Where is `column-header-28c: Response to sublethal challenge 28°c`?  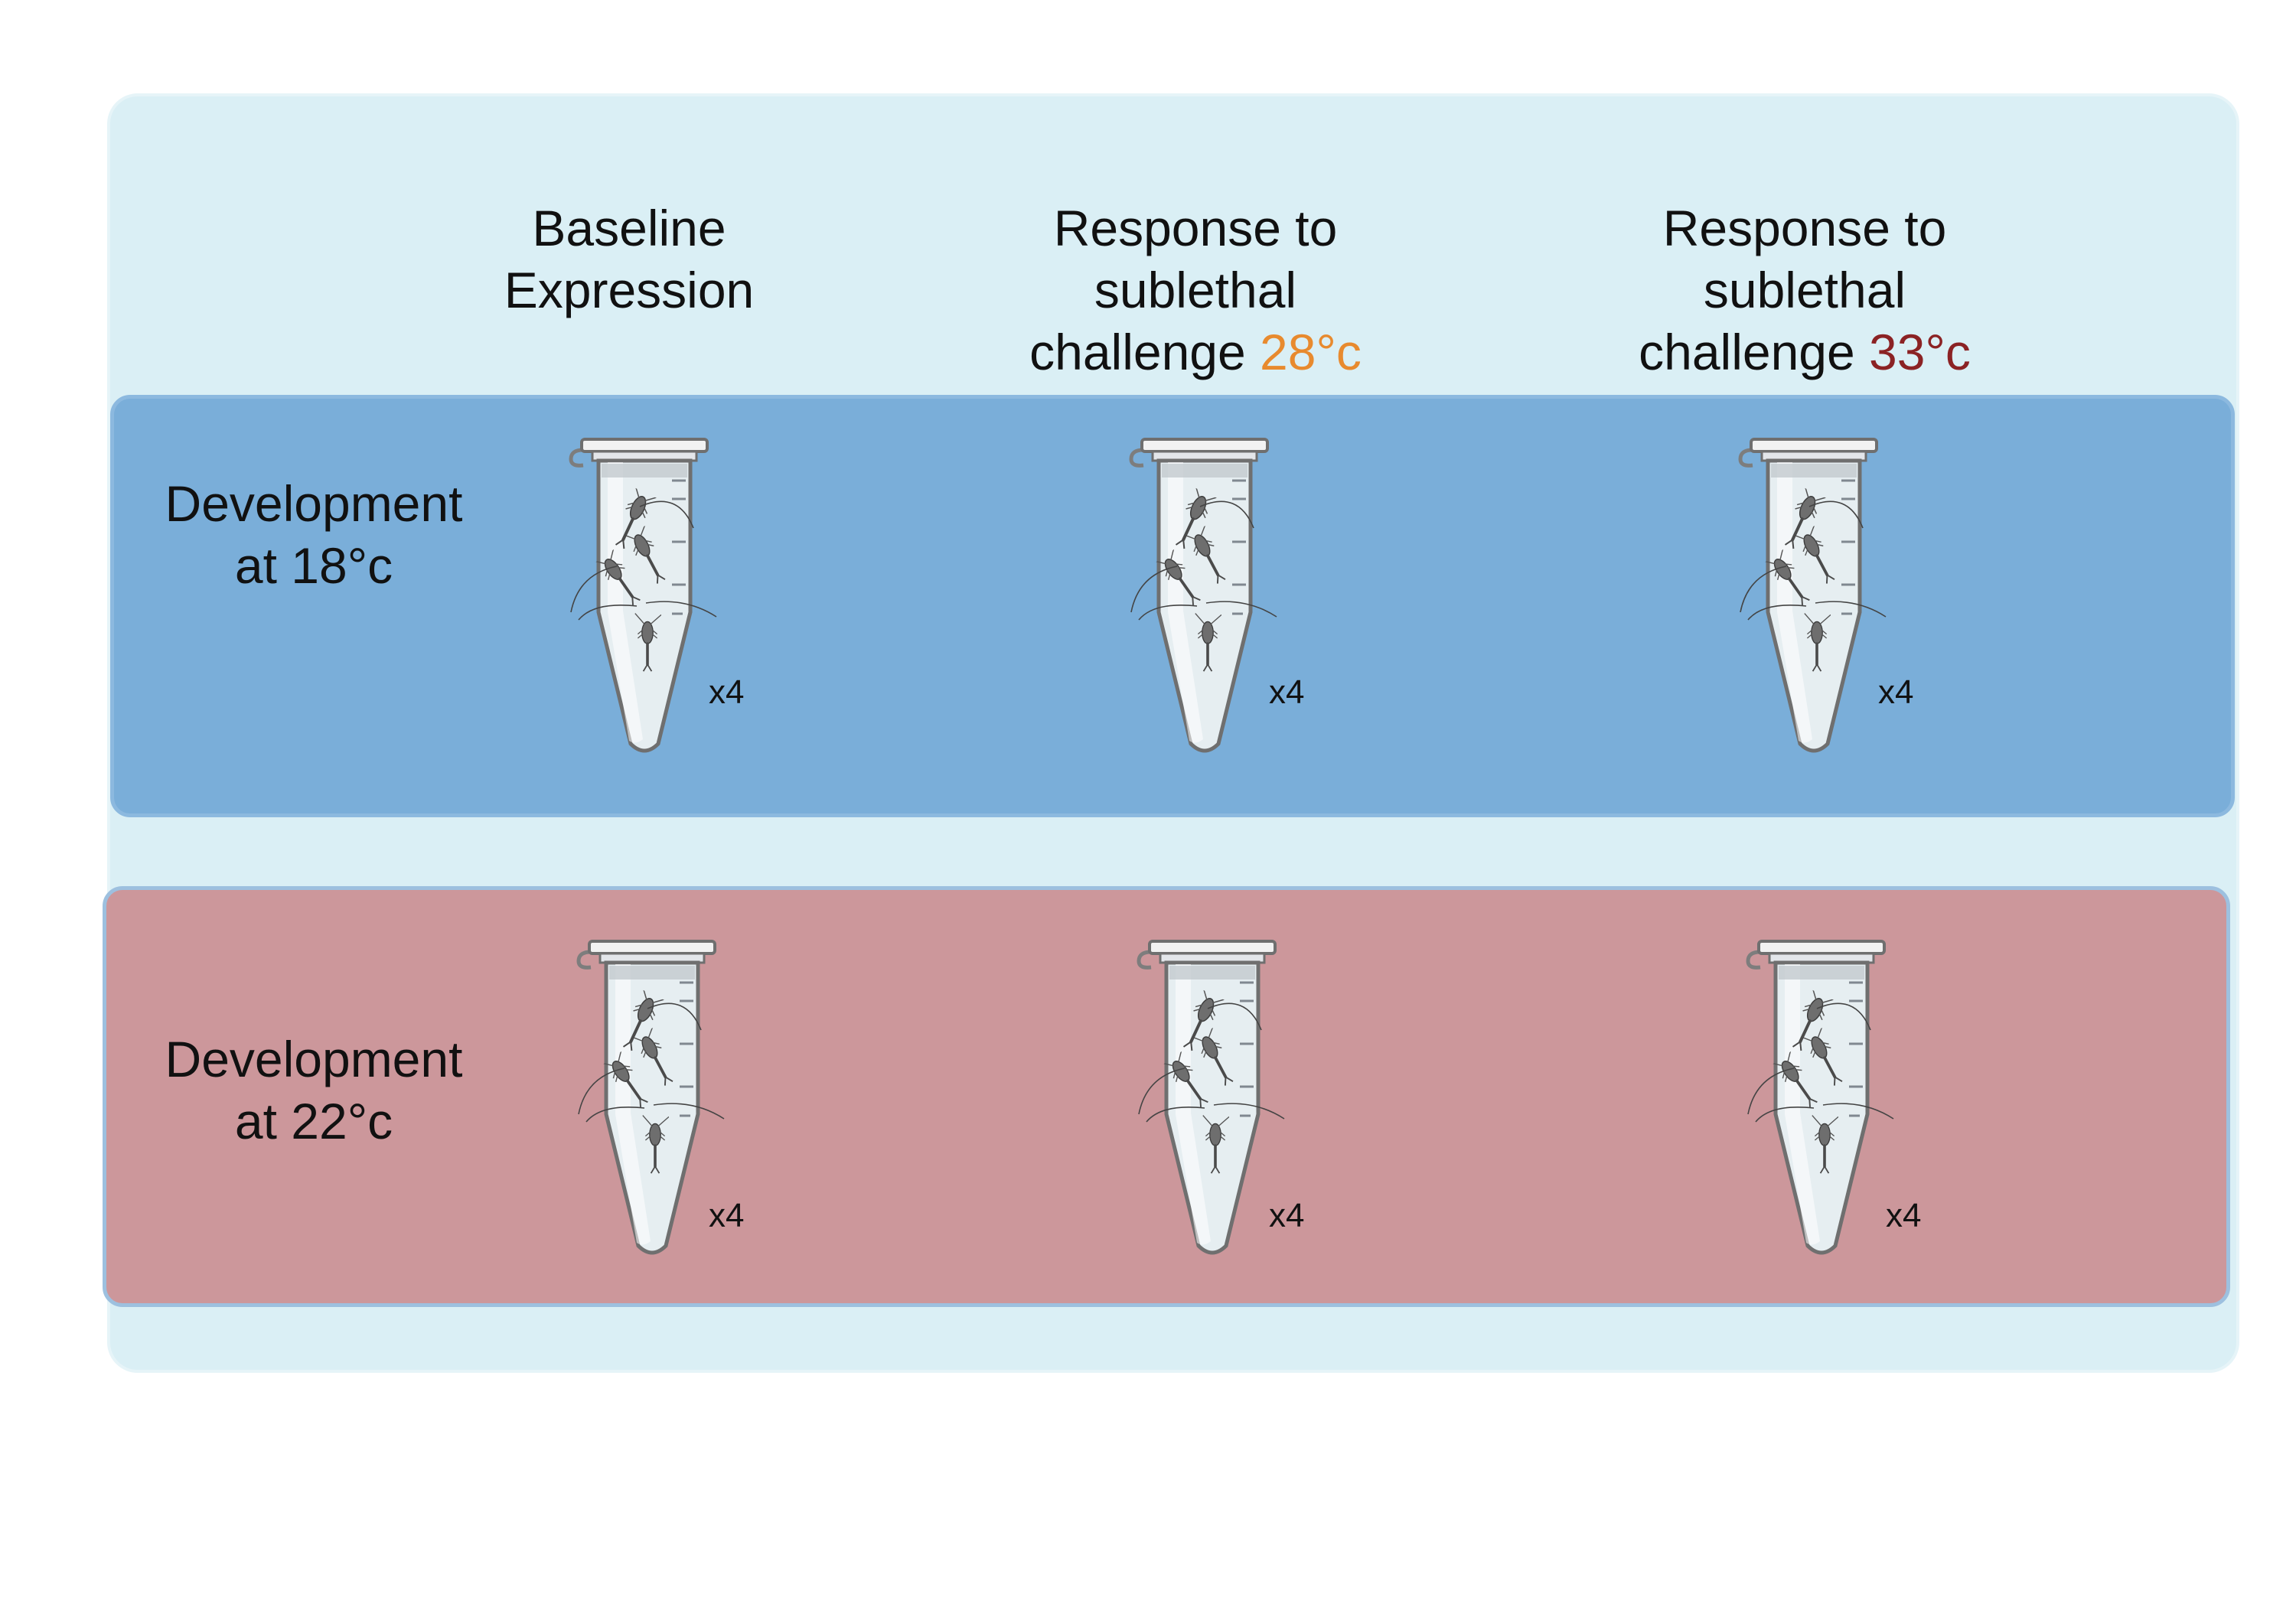 column-header-28c: Response to sublethal challenge 28°c is located at coordinates (1195, 290).